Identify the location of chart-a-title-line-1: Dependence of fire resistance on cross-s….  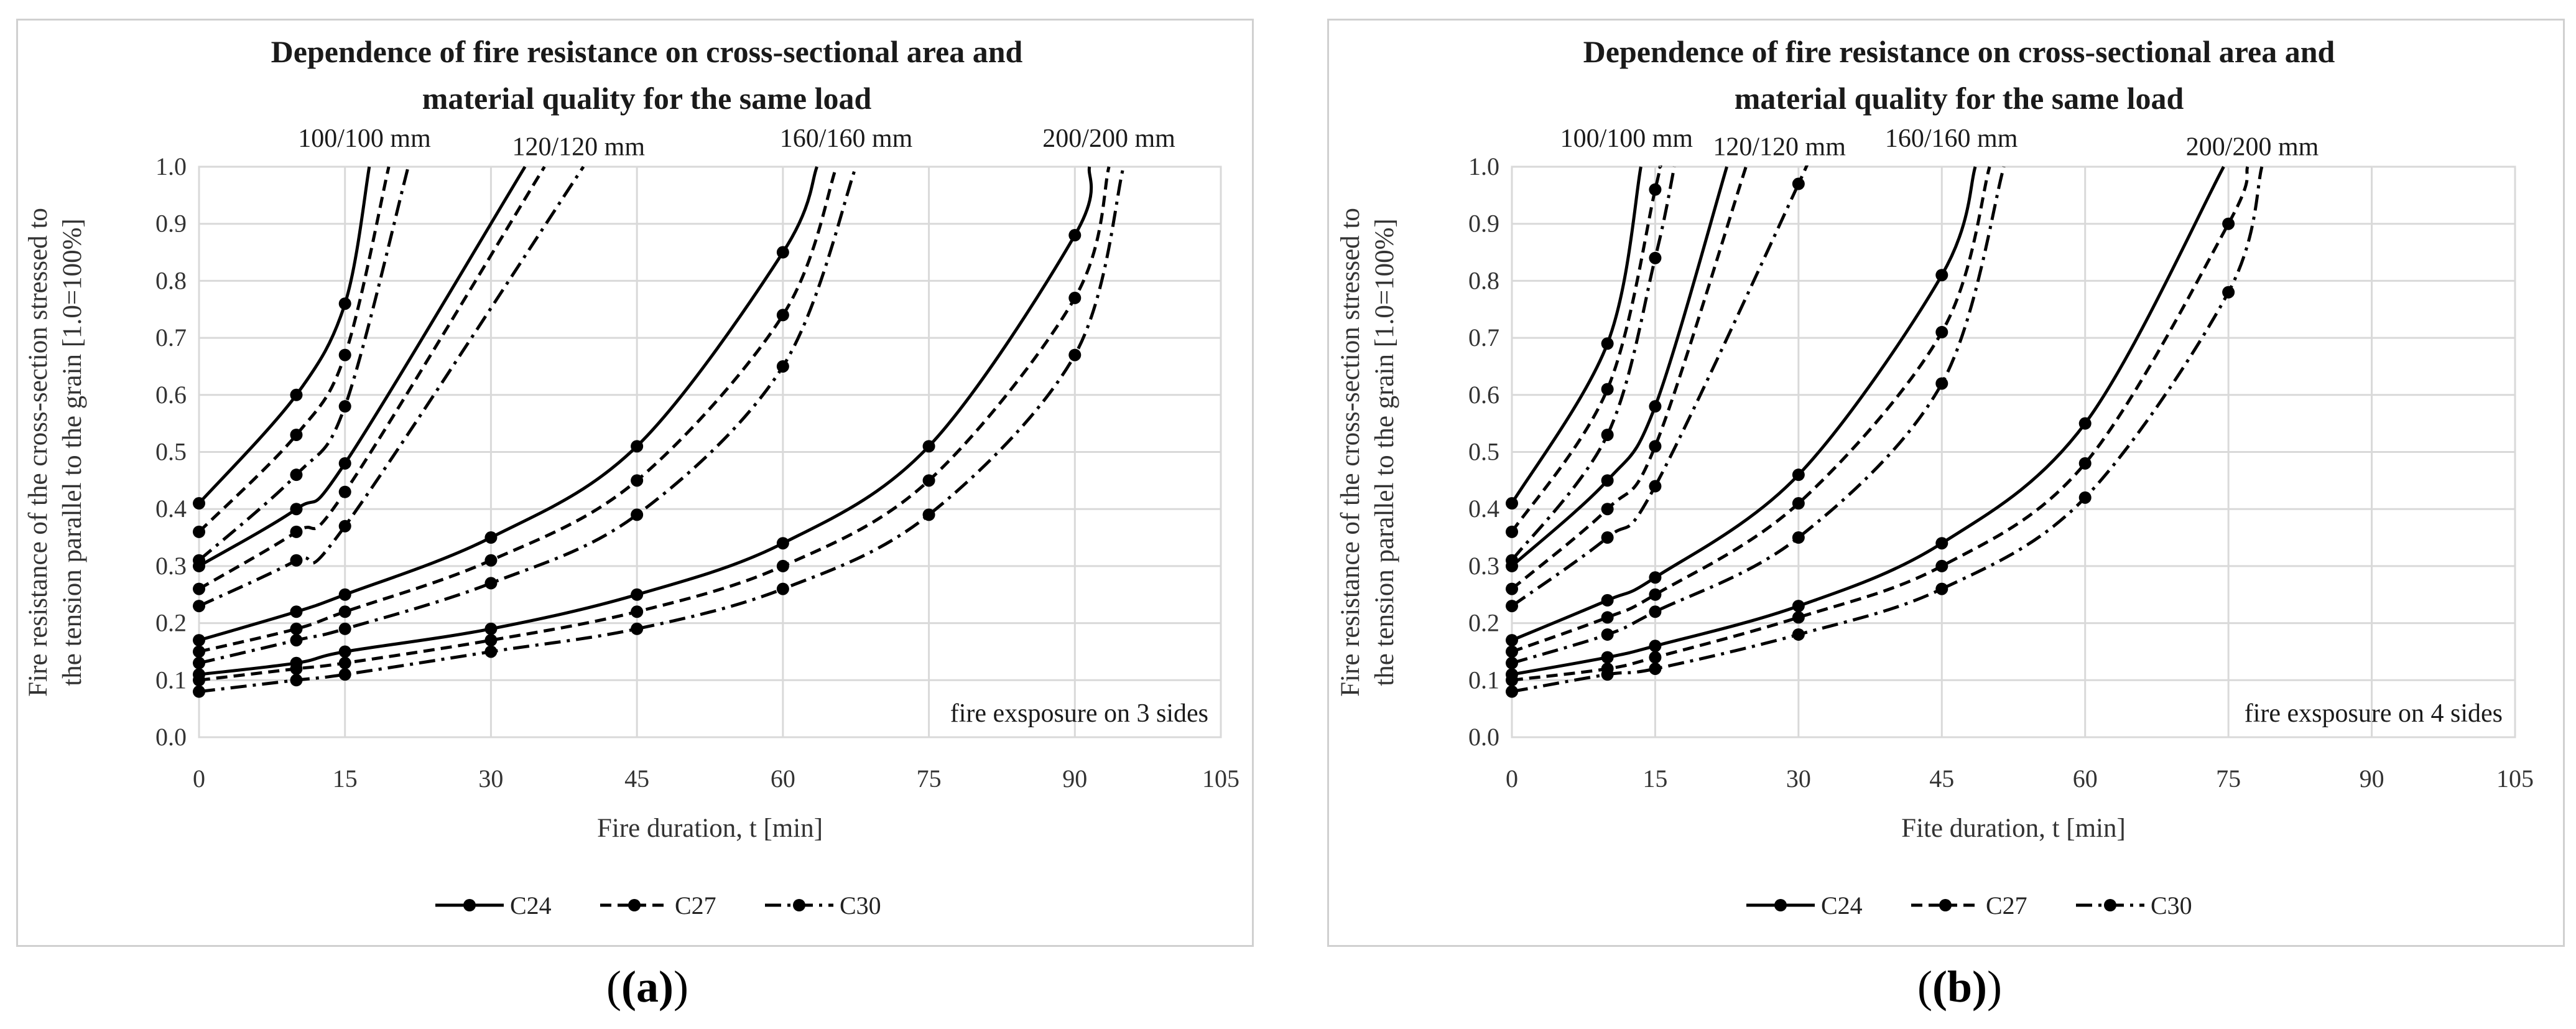
(647, 51).